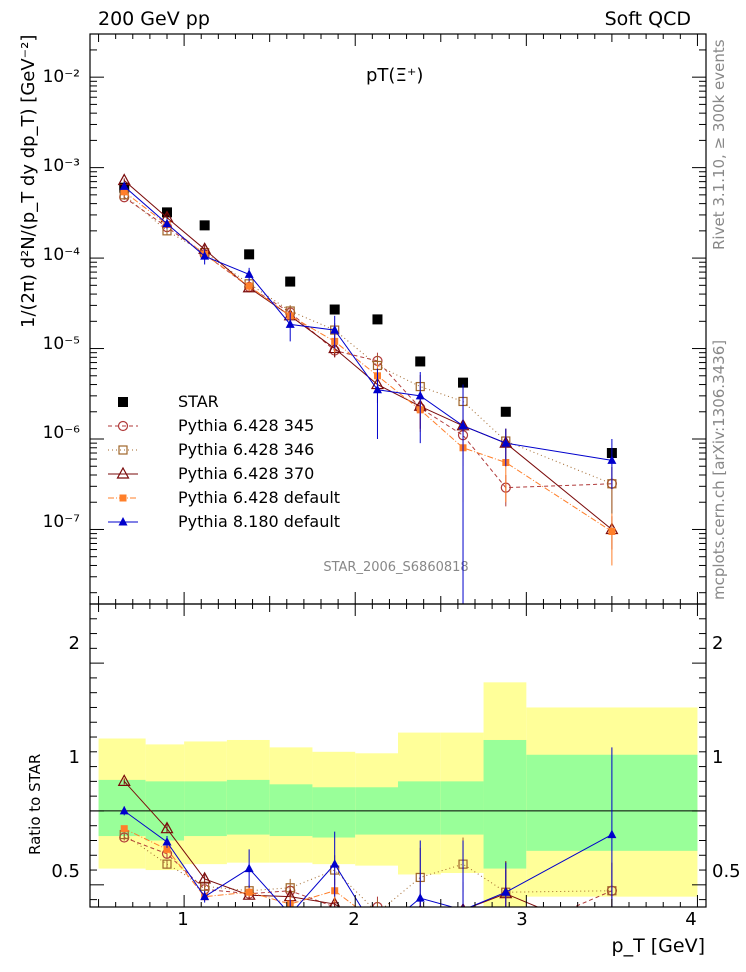  What do you see at coordinates (246, 473) in the screenshot?
I see `legend-label: Pythia 6.428 370` at bounding box center [246, 473].